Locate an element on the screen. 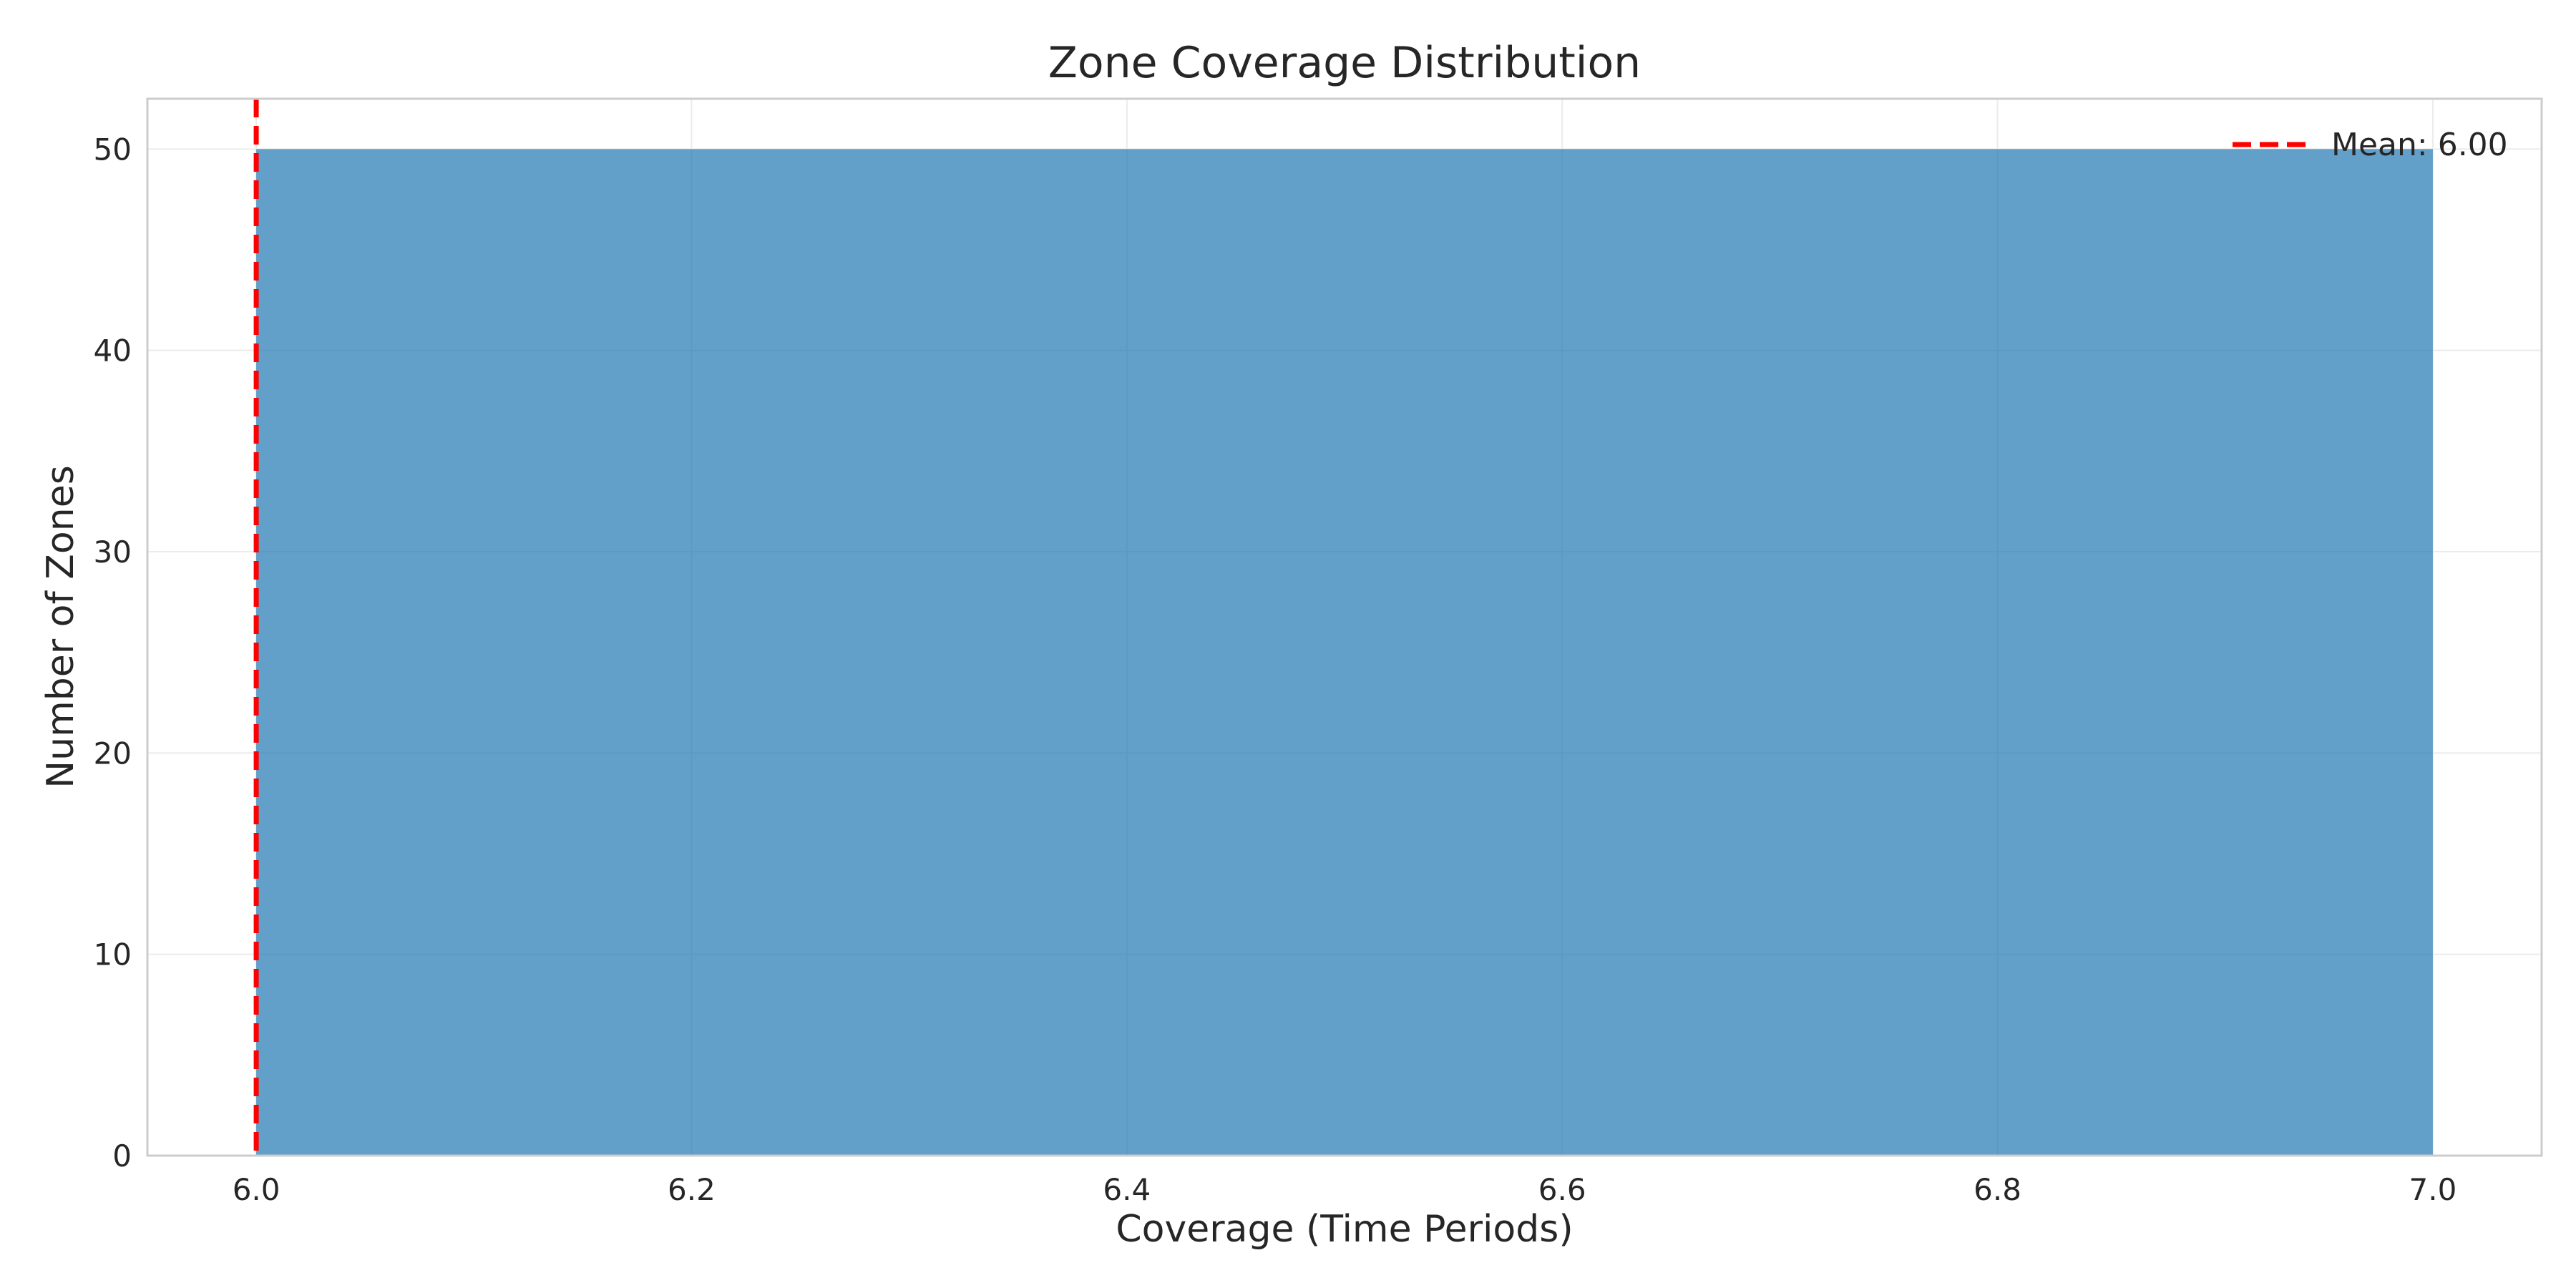 The image size is (2576, 1288). y-tick-label-5: 50 is located at coordinates (113, 149).